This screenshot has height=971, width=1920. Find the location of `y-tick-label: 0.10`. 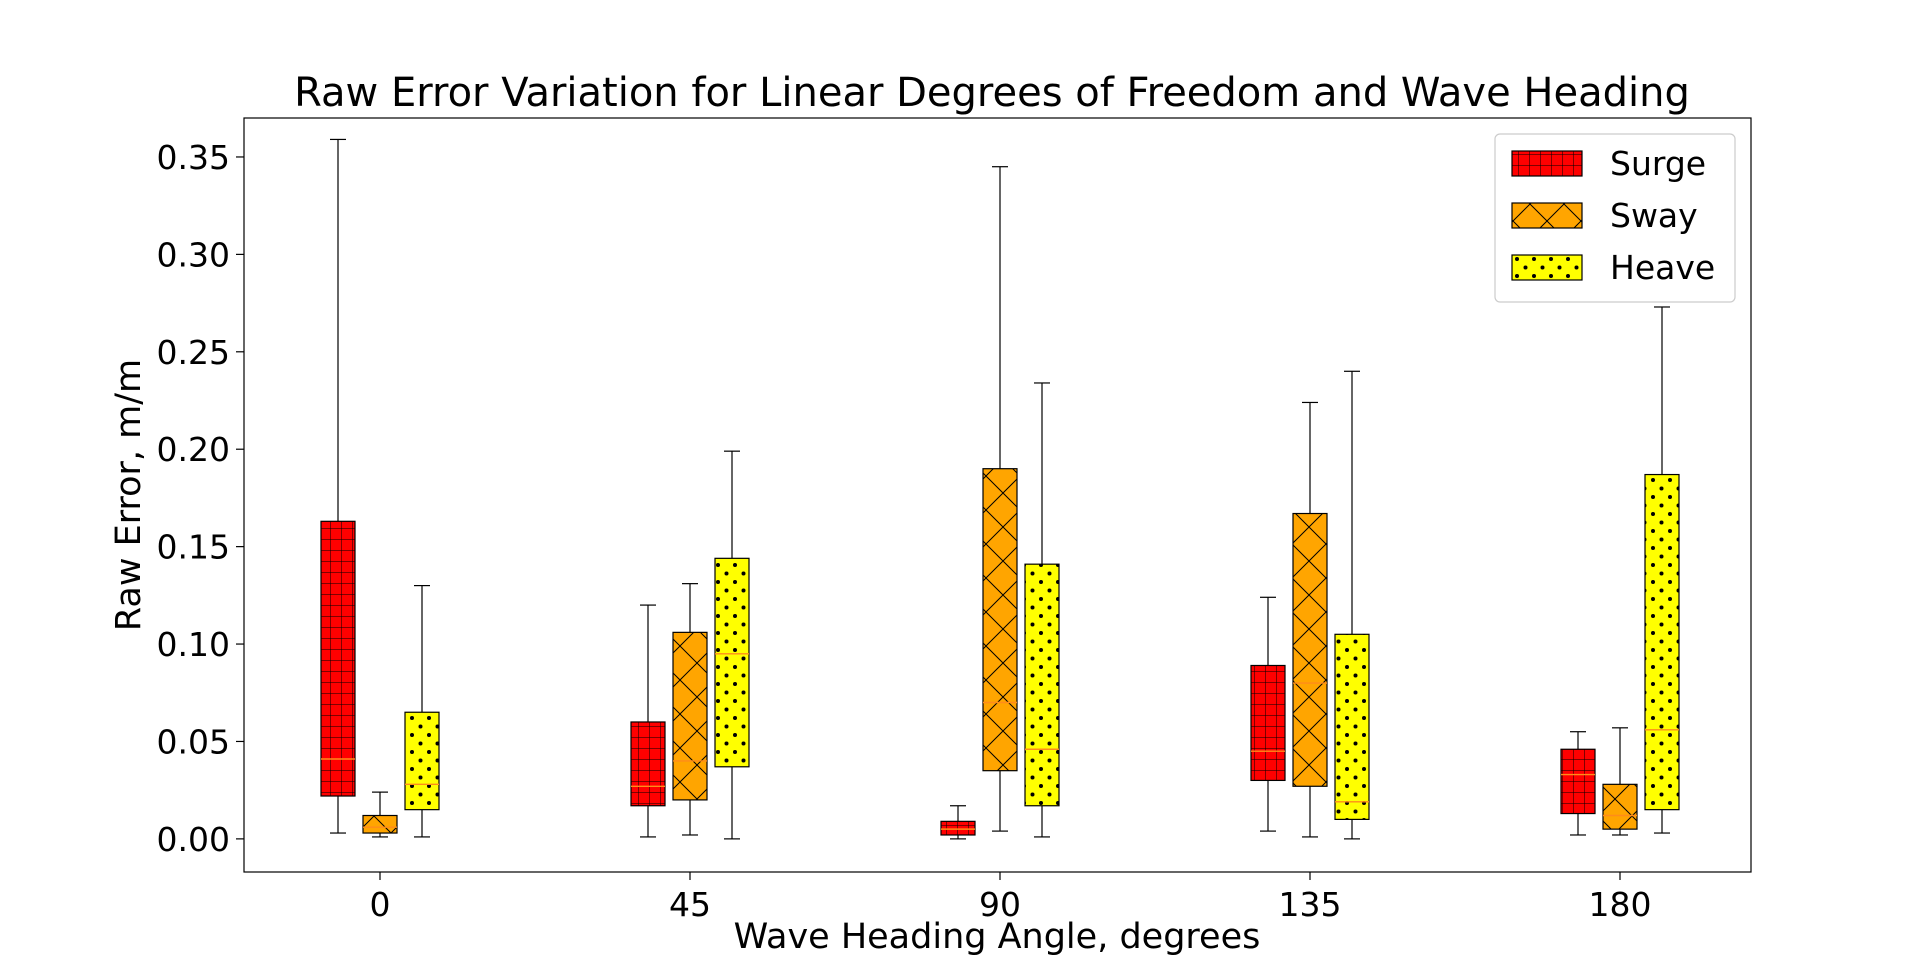

y-tick-label: 0.10 is located at coordinates (193, 644).